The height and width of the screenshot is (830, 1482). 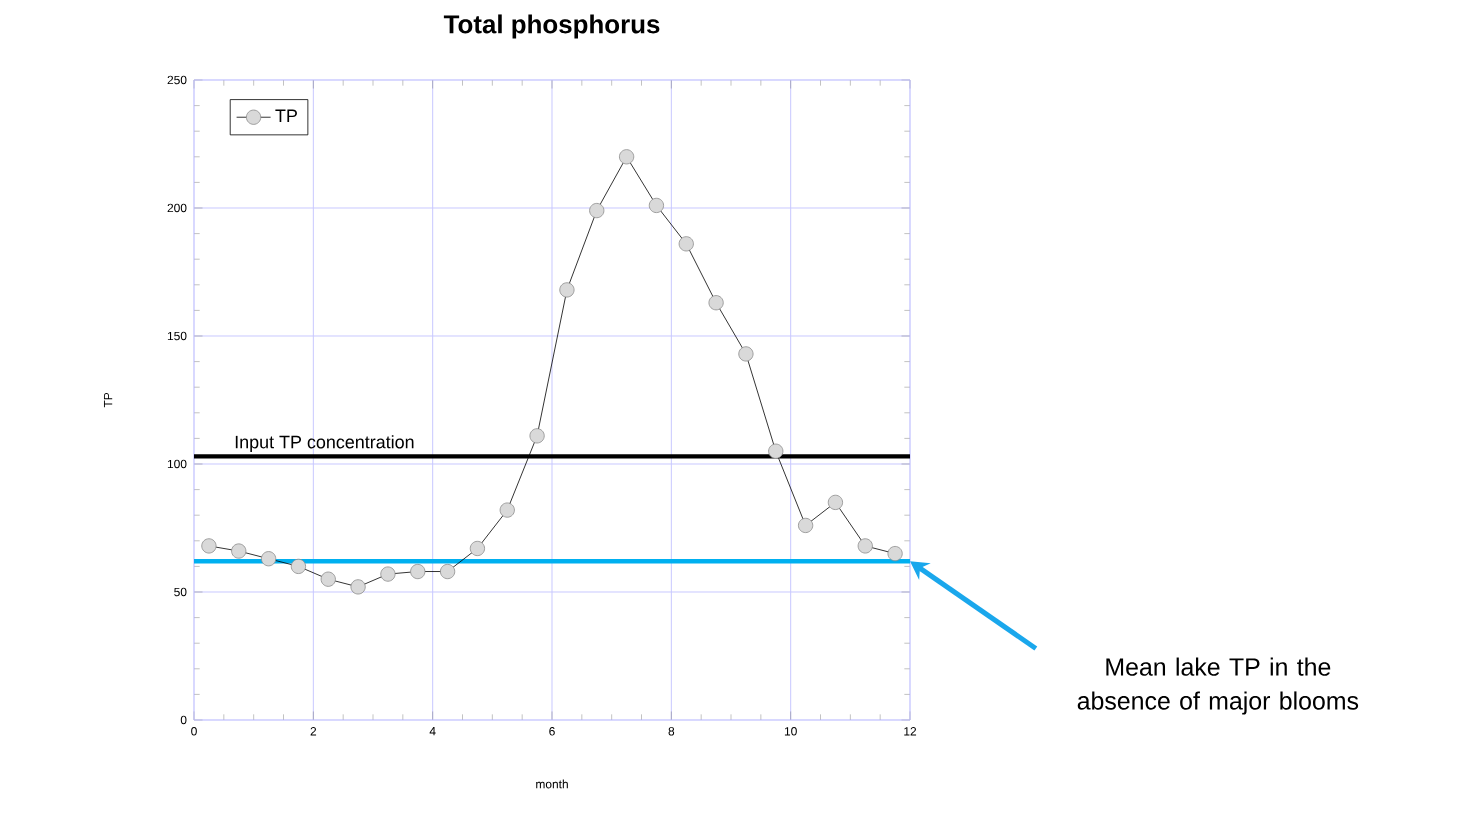 What do you see at coordinates (1218, 686) in the screenshot?
I see `text: Mean lake TP in the absence of major blooms` at bounding box center [1218, 686].